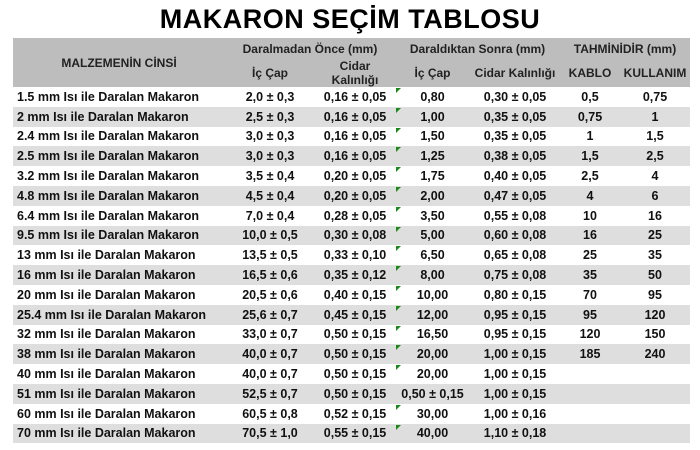  I want to click on cell-inner-after: 30,00, so click(432, 414).